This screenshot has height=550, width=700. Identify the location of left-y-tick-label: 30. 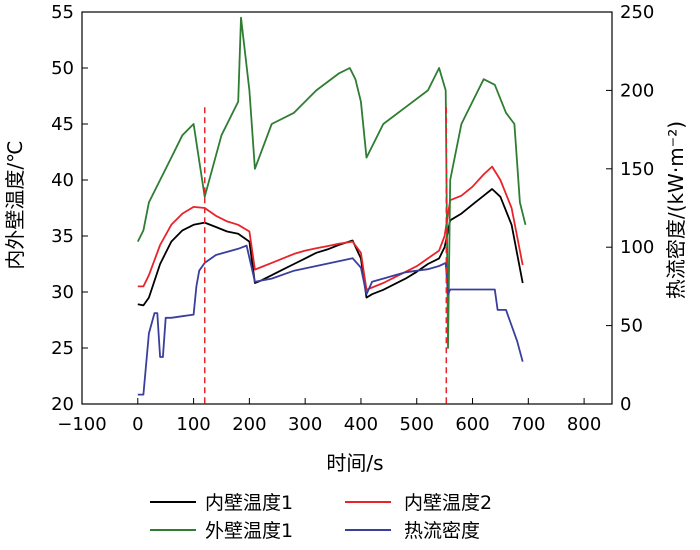
(62, 292).